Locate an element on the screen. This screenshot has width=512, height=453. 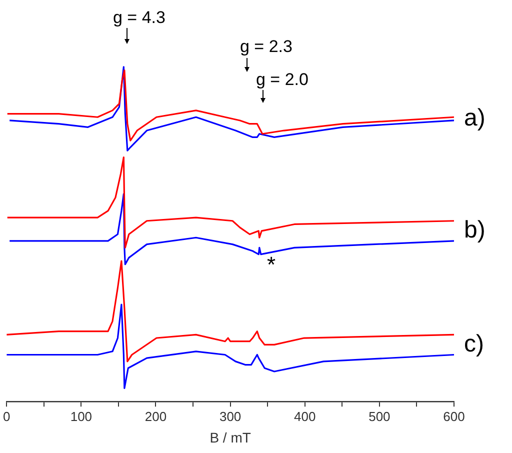
x-tick-label: 300 is located at coordinates (230, 416).